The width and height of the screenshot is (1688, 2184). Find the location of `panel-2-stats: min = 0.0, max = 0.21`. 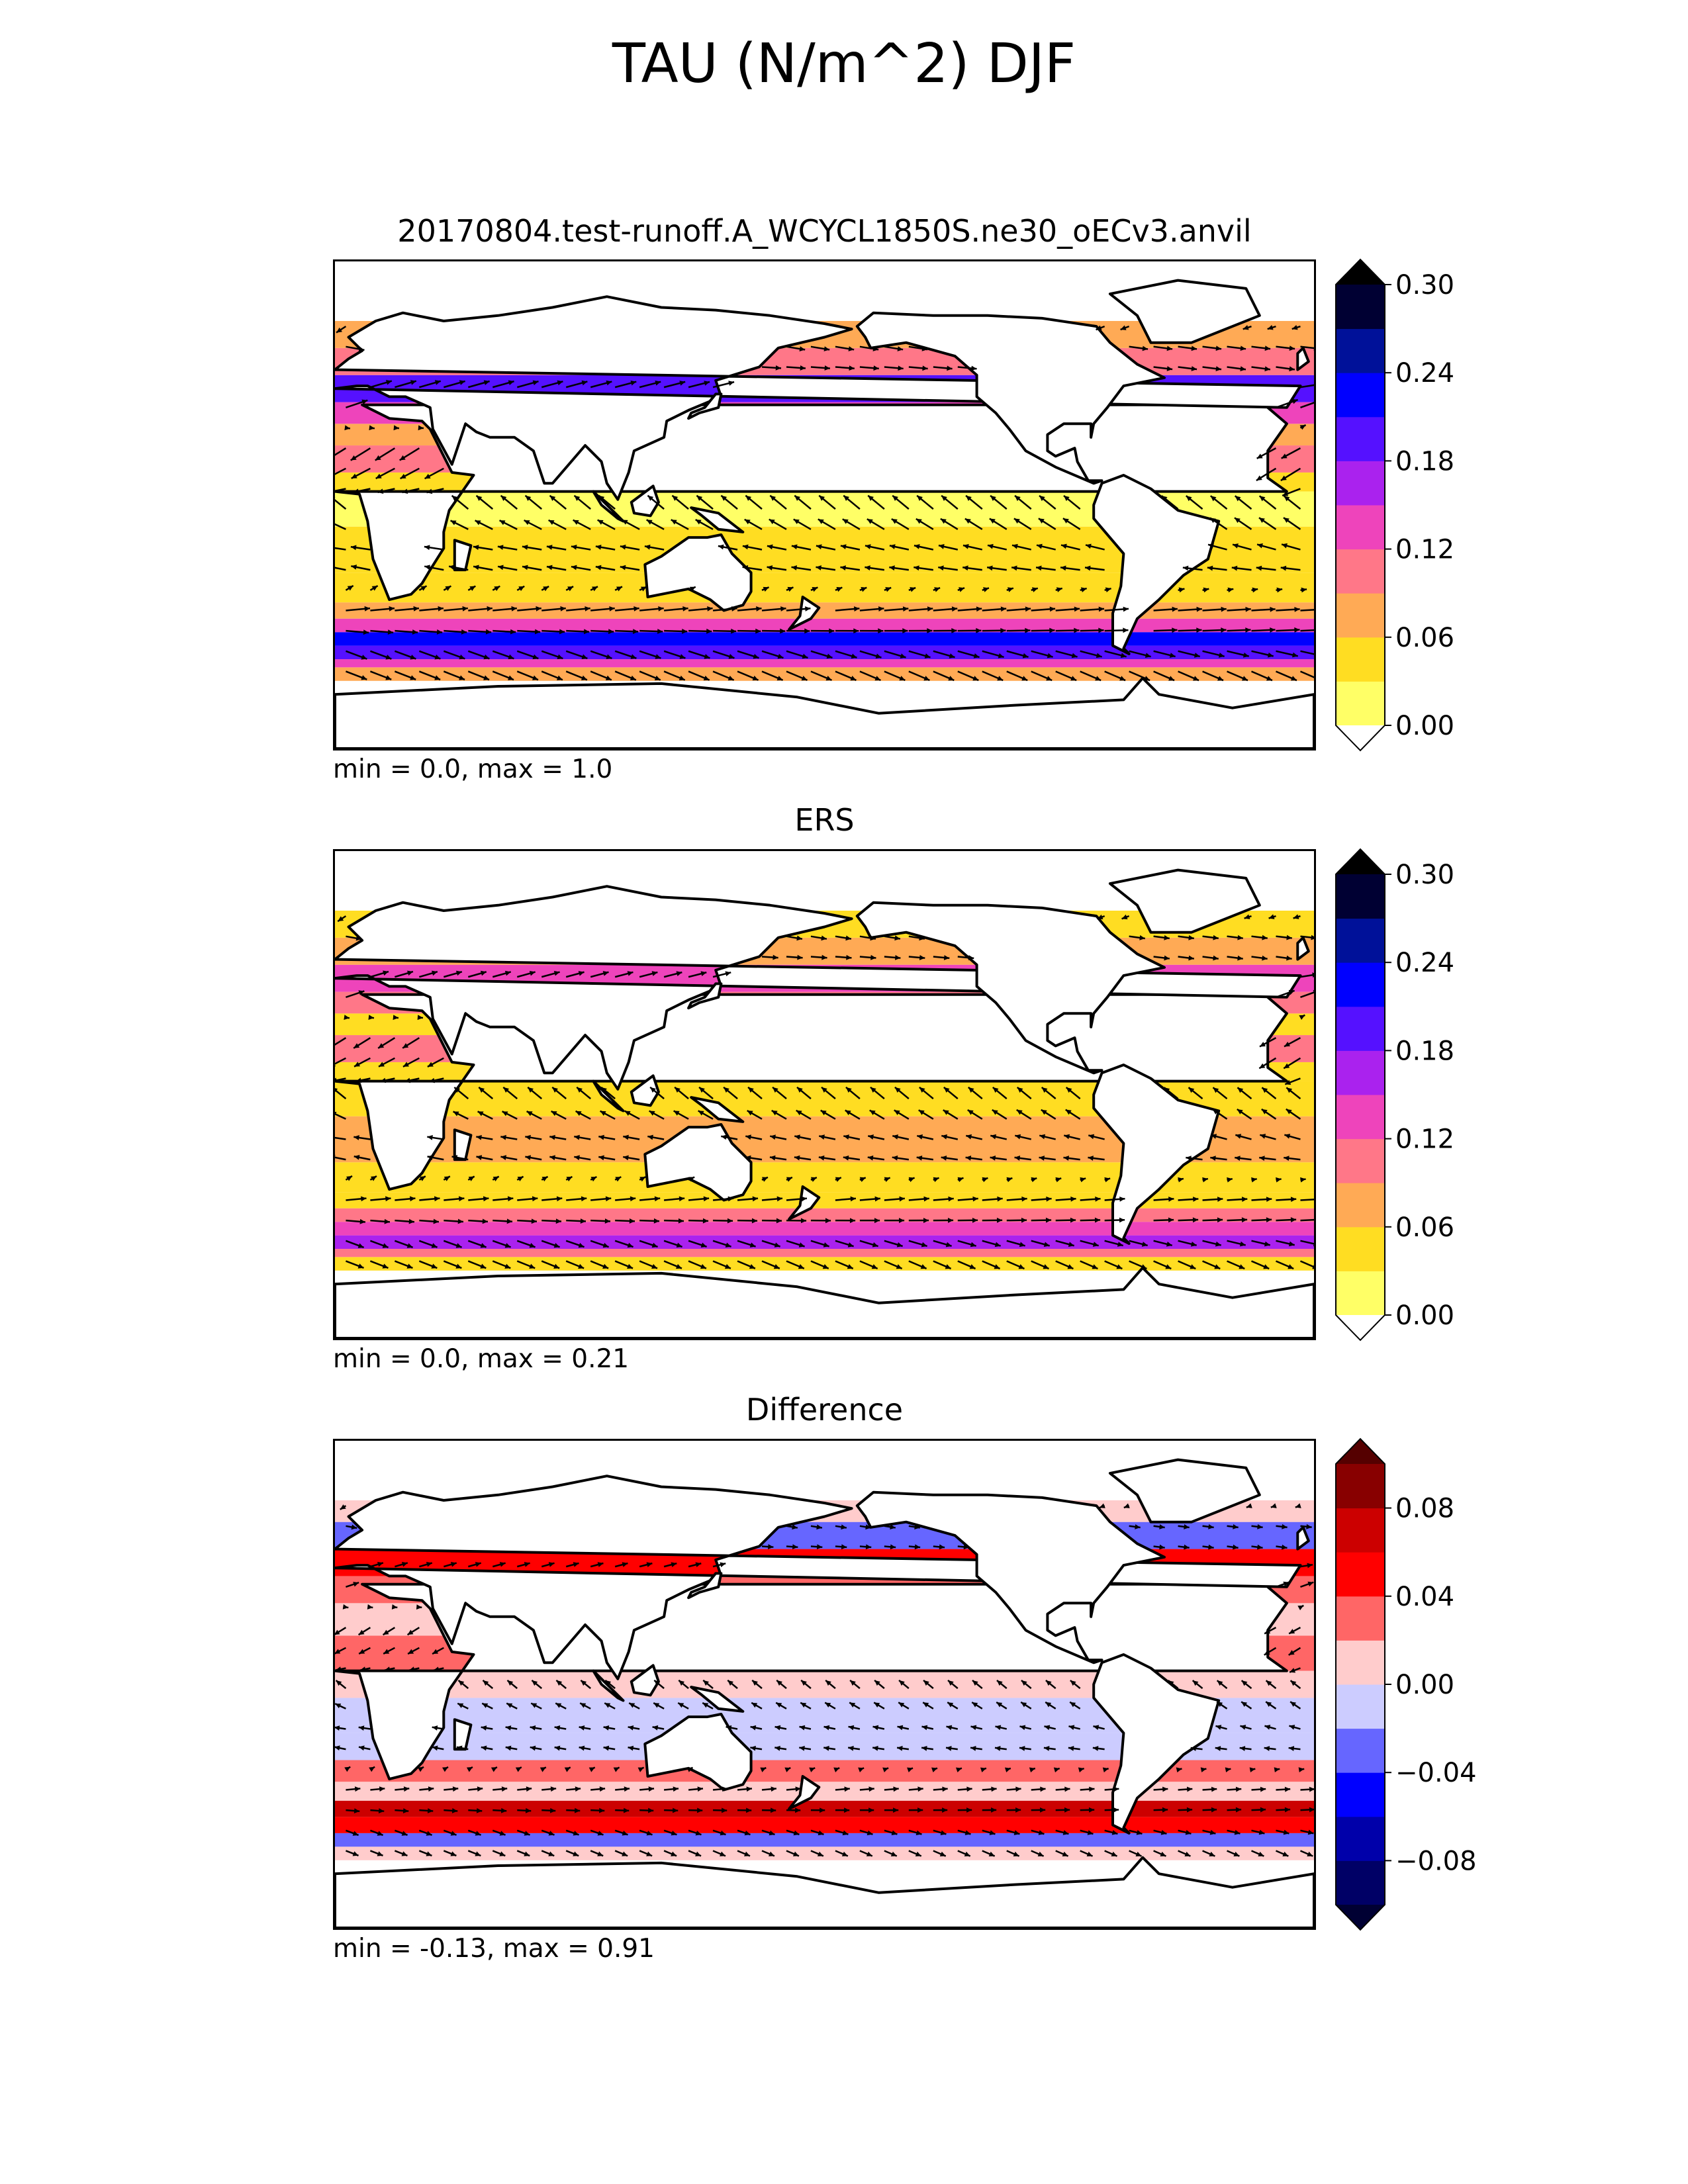

panel-2-stats: min = 0.0, max = 0.21 is located at coordinates (481, 1359).